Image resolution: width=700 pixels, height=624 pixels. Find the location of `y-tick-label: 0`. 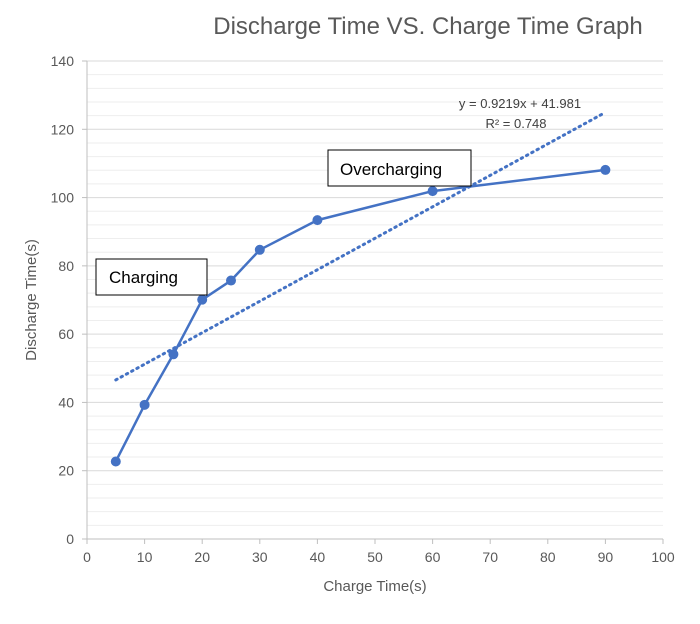

y-tick-label: 0 is located at coordinates (70, 539).